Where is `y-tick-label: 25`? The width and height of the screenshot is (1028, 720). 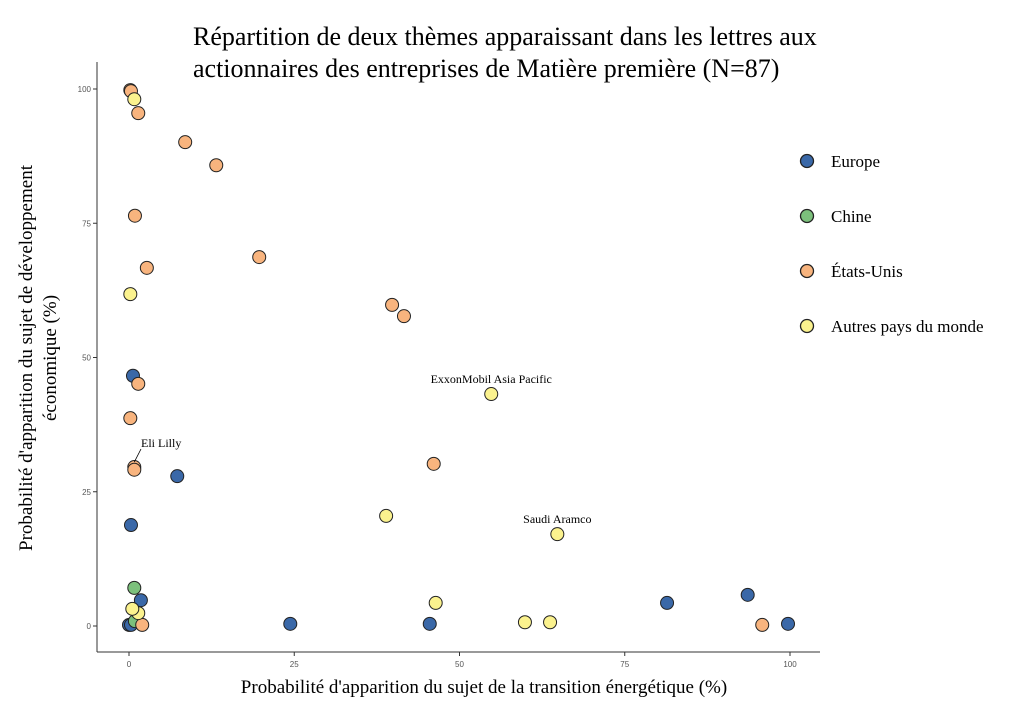
y-tick-label: 25 is located at coordinates (86, 492).